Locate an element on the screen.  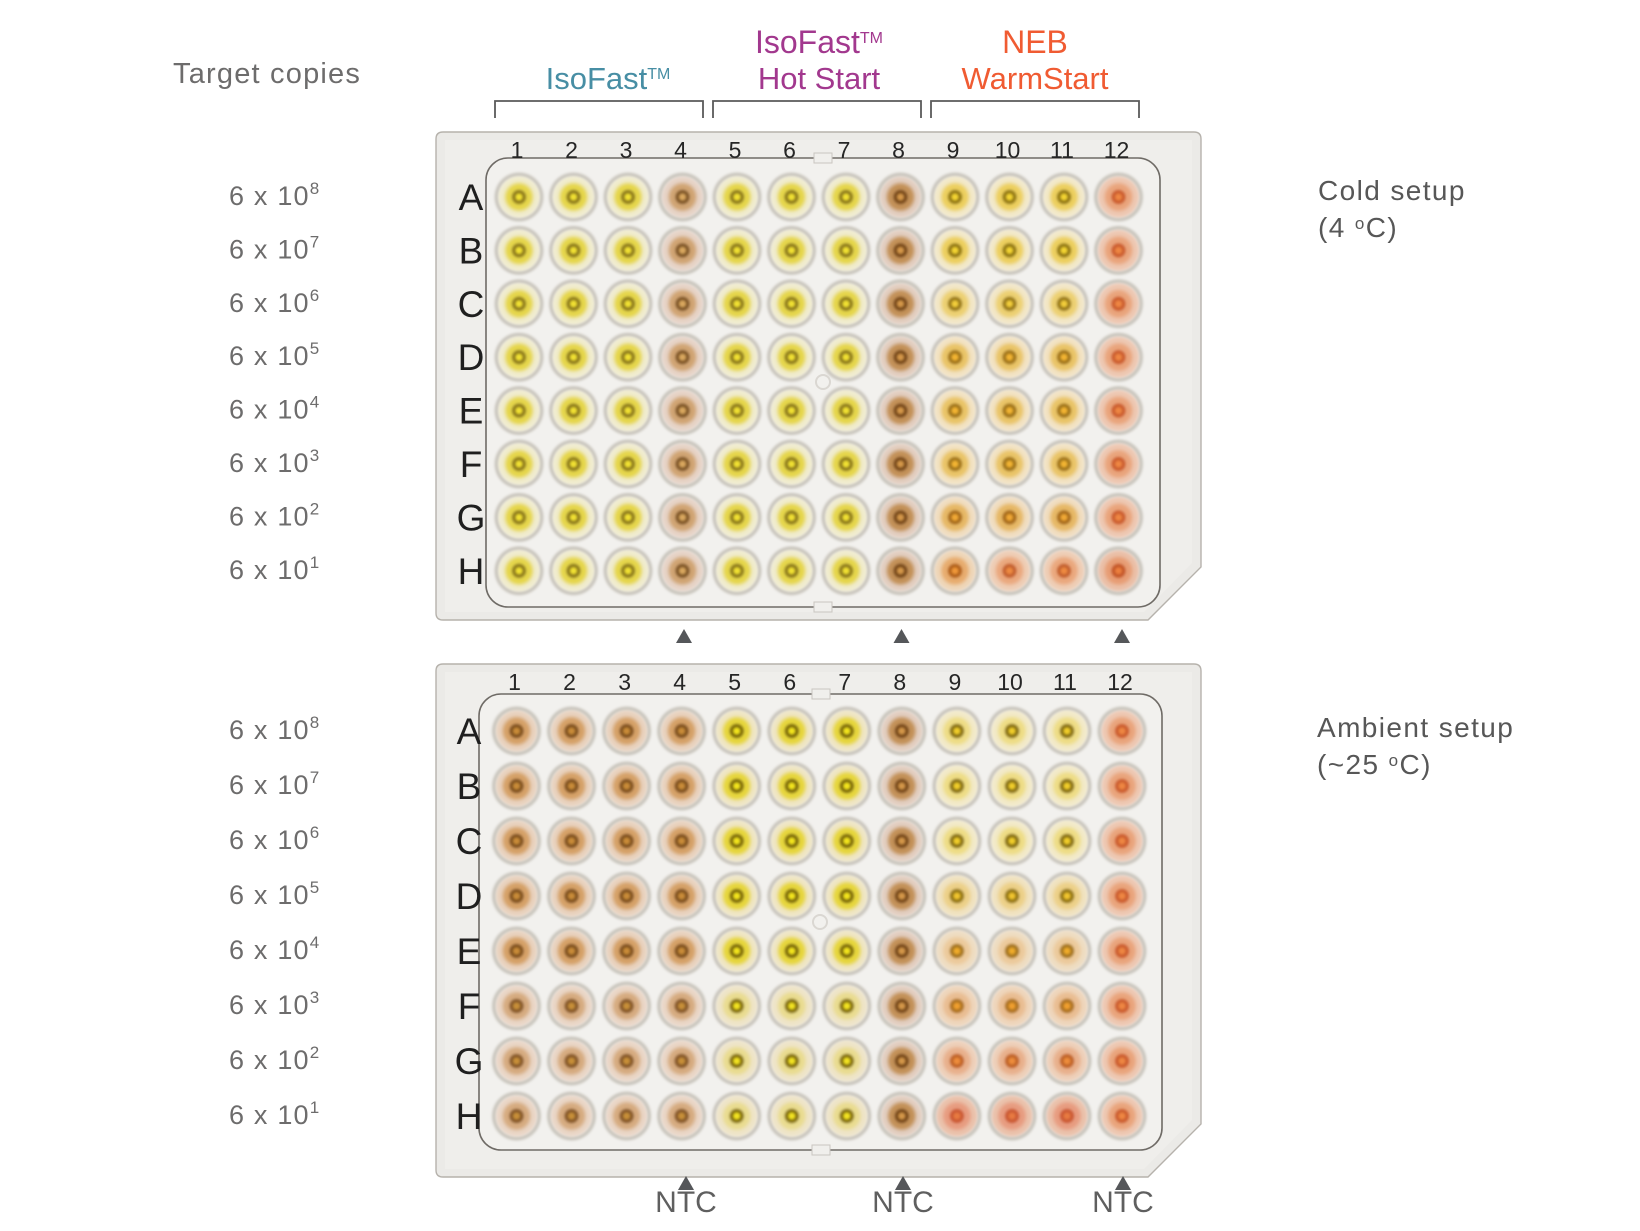
svg-text: (4 oC) is located at coordinates (1358, 227).